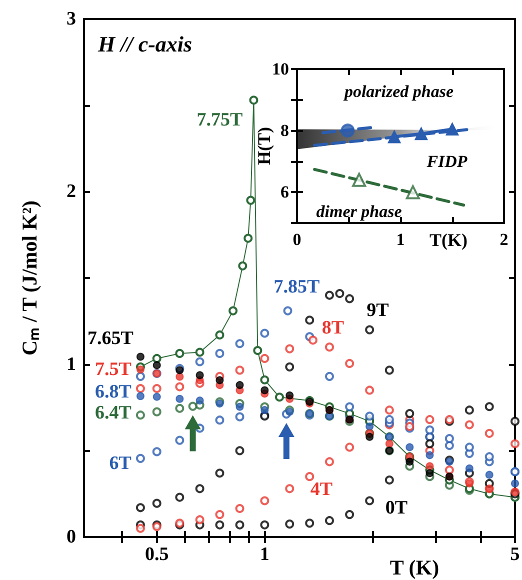  Describe the element at coordinates (359, 211) in the screenshot. I see `annotation: dimer phase` at that location.